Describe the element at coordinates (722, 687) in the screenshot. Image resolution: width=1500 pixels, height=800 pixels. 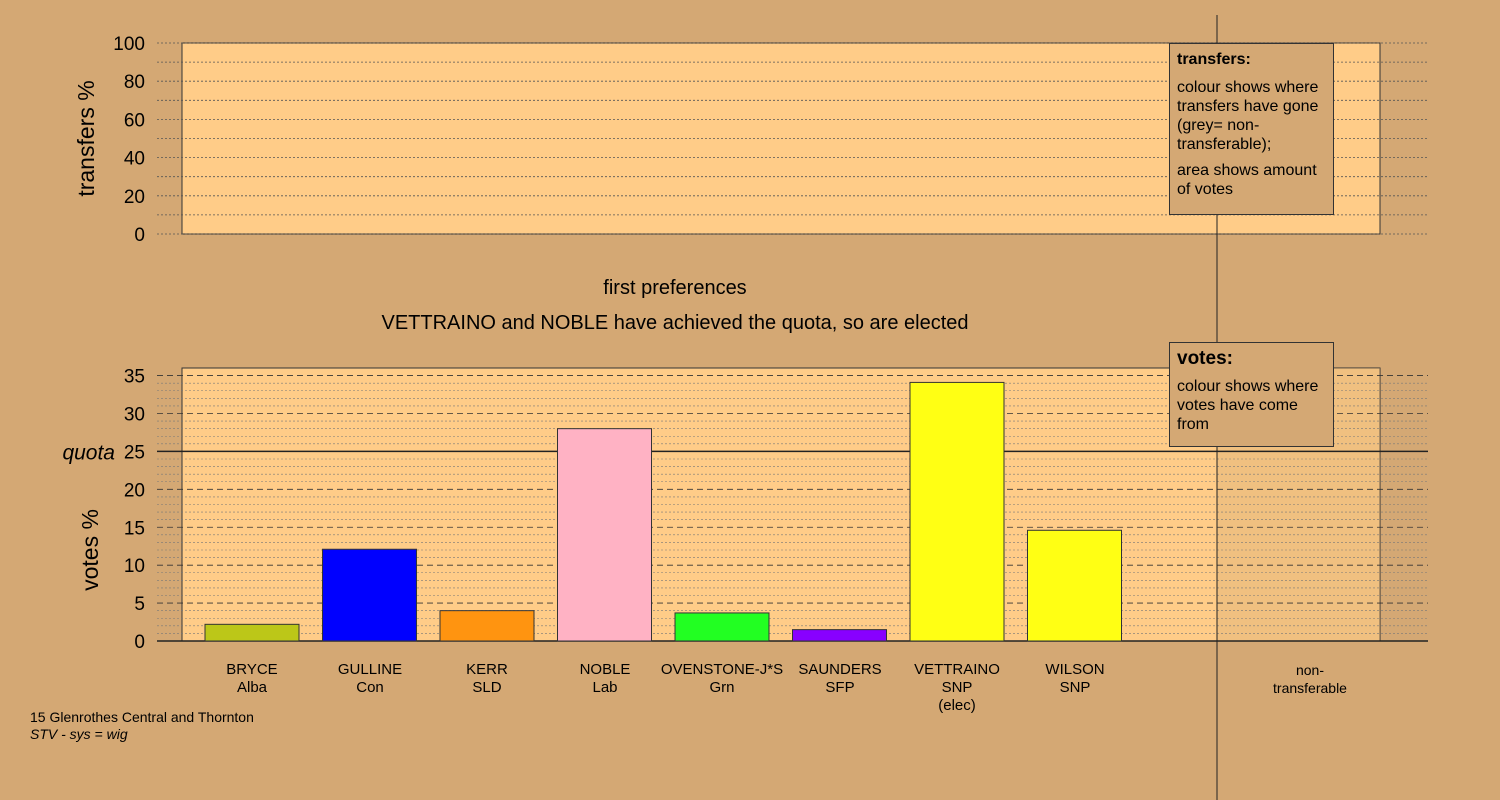
I see `candidate-party: Grn` at that location.